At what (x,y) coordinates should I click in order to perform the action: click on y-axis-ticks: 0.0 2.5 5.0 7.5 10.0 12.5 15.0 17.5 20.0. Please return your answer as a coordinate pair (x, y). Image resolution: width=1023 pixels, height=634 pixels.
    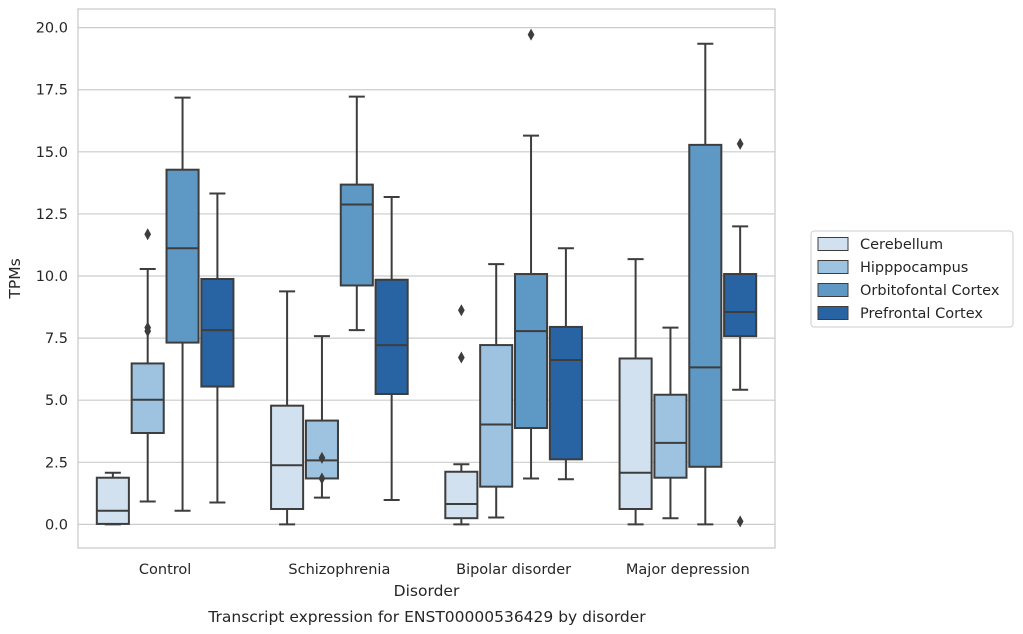
    Looking at the image, I should click on (52, 277).